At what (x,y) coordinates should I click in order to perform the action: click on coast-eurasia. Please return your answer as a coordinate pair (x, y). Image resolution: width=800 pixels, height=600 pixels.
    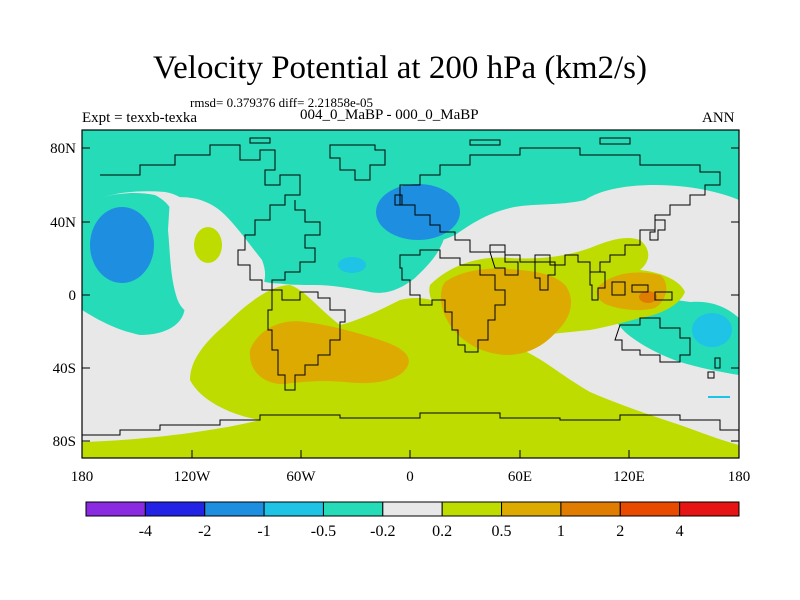
    Looking at the image, I should click on (560, 210).